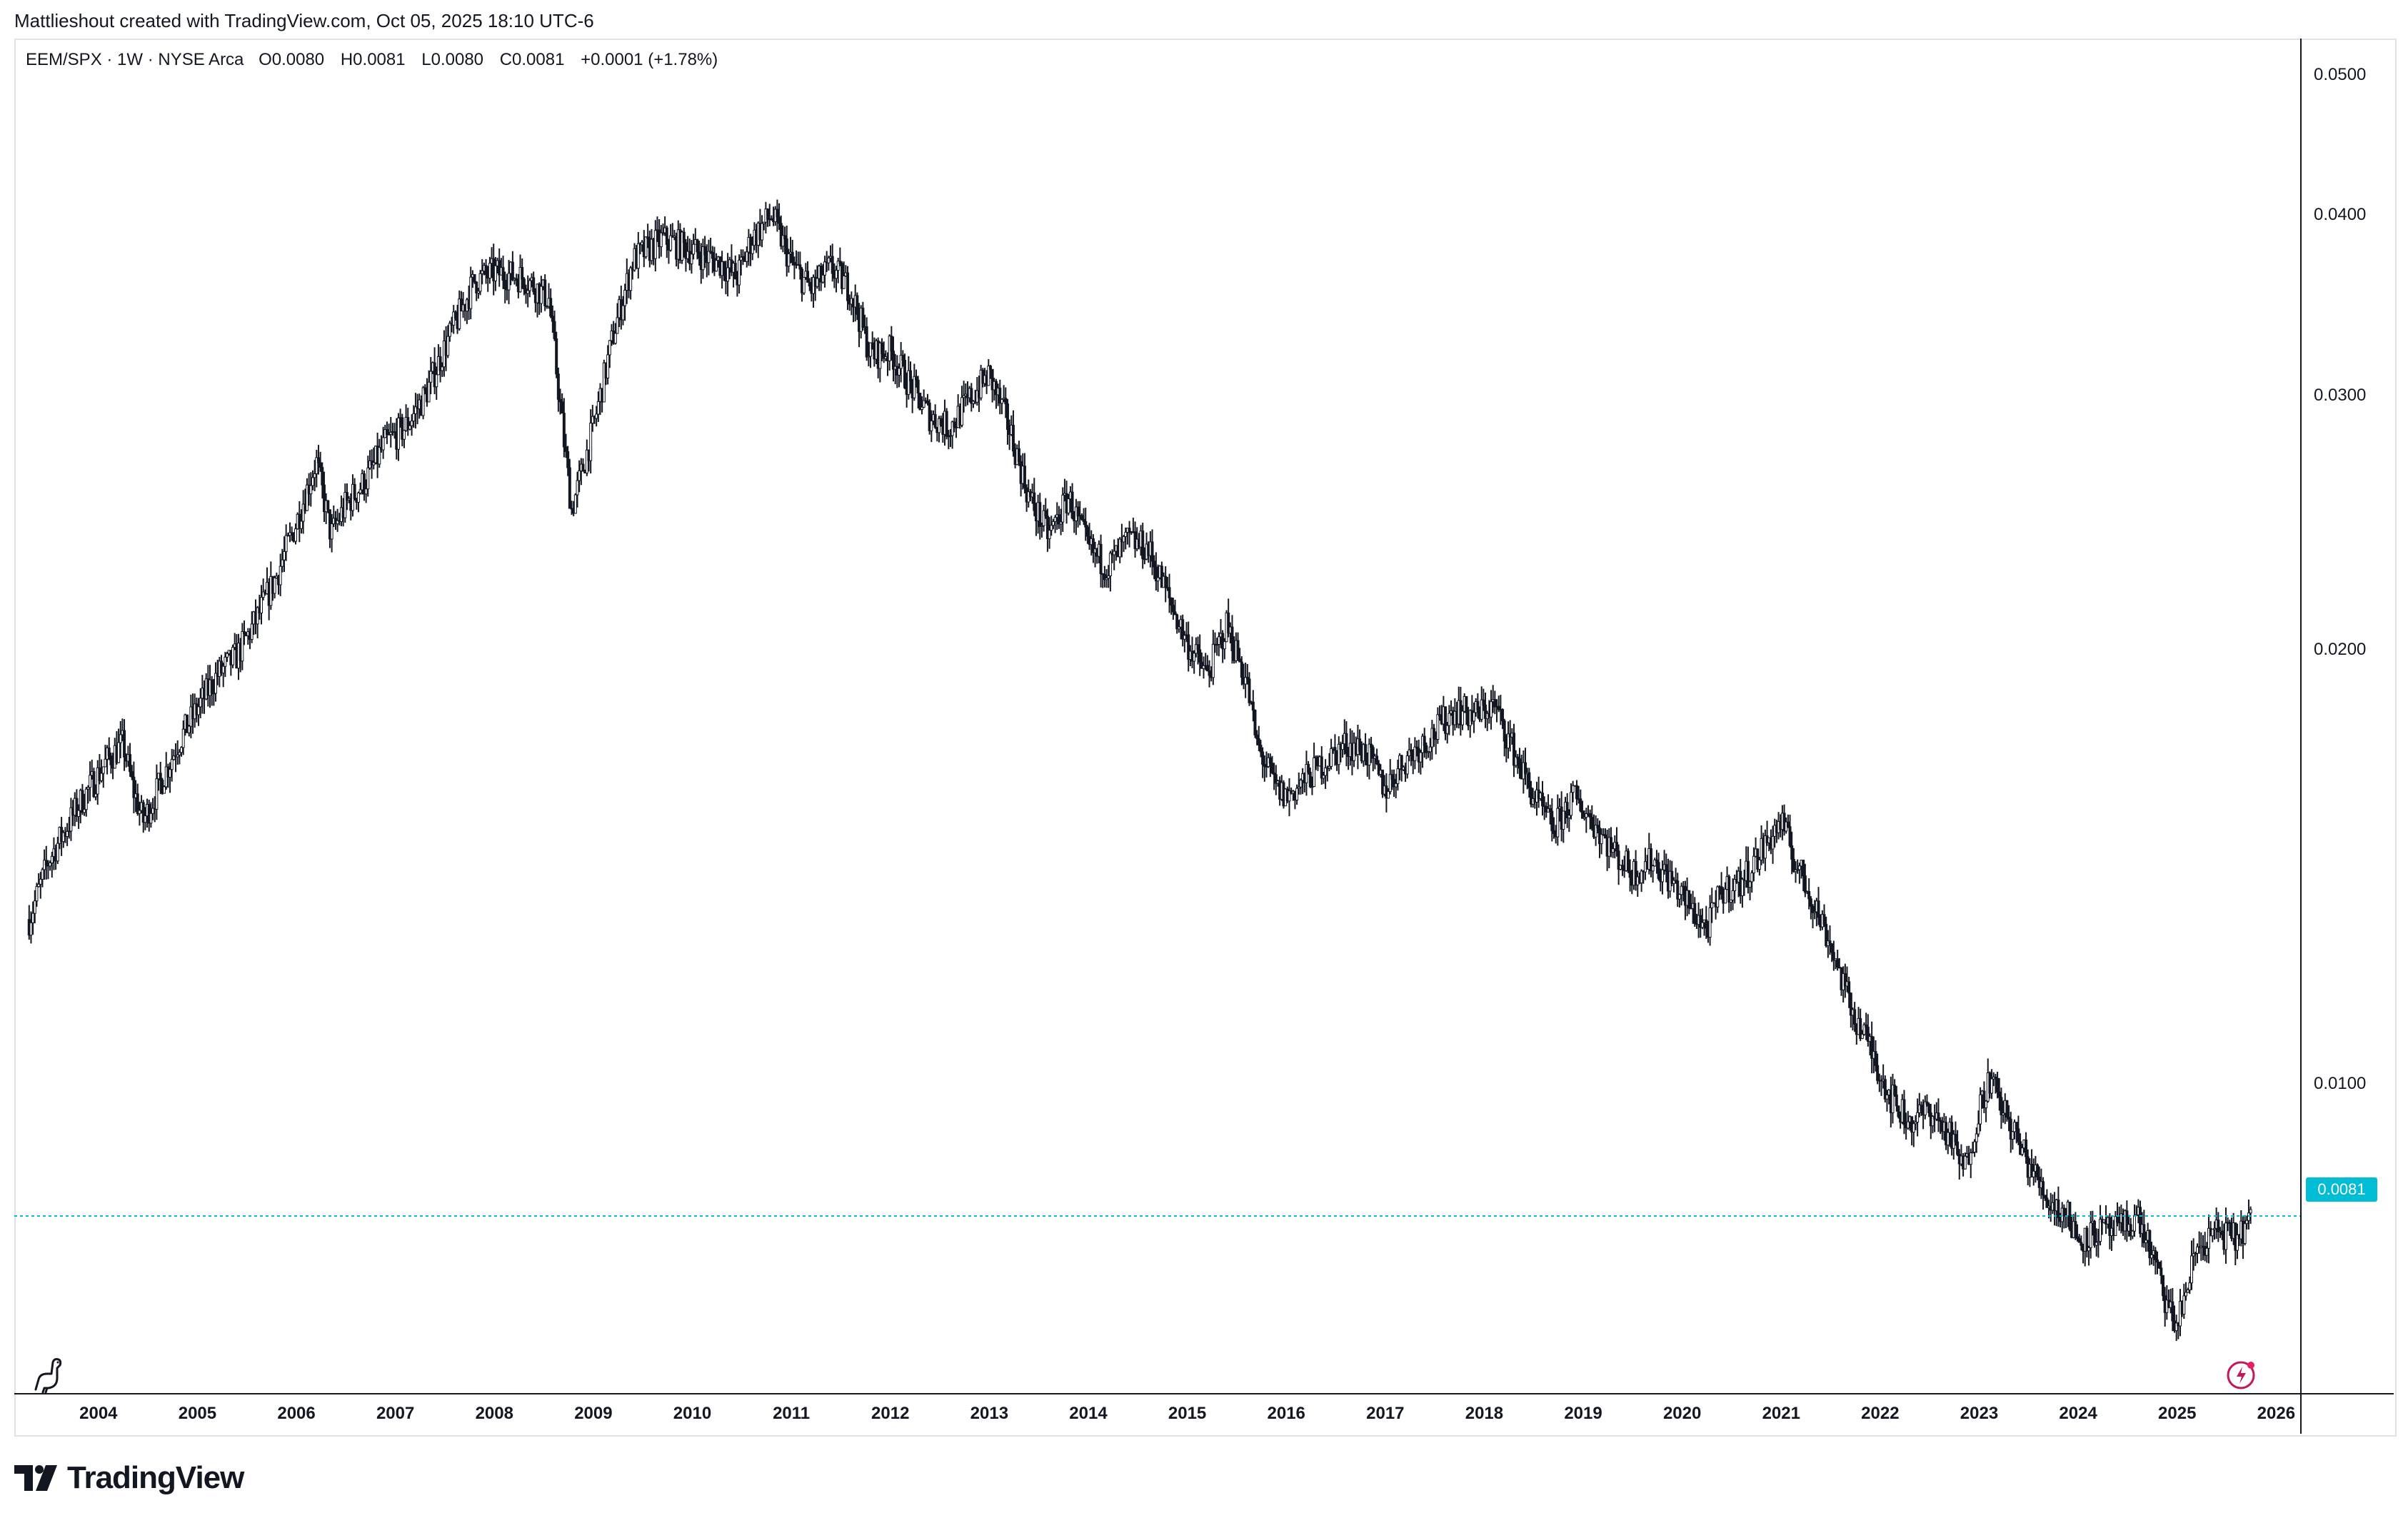  What do you see at coordinates (155, 1477) in the screenshot?
I see `brand-name: TradingView` at bounding box center [155, 1477].